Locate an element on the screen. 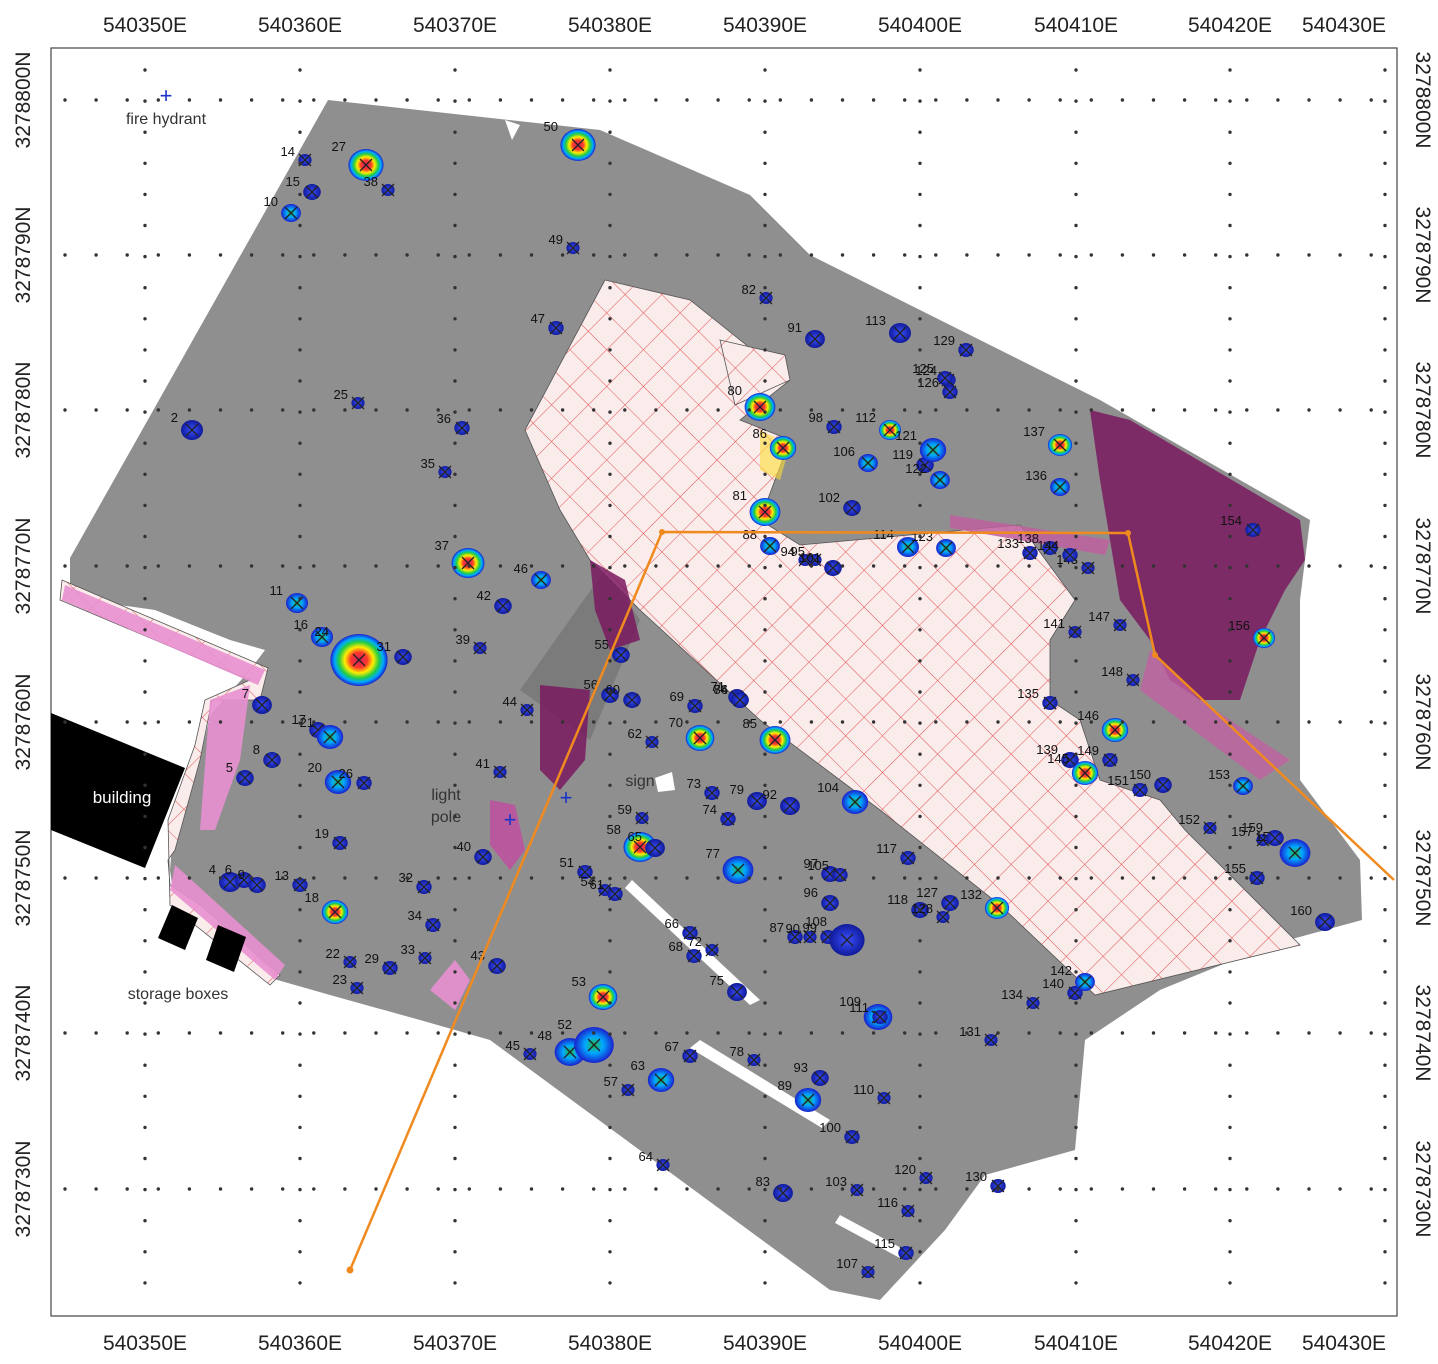 This screenshot has width=1438, height=1364. anomaly-label: 156 is located at coordinates (1239, 625).